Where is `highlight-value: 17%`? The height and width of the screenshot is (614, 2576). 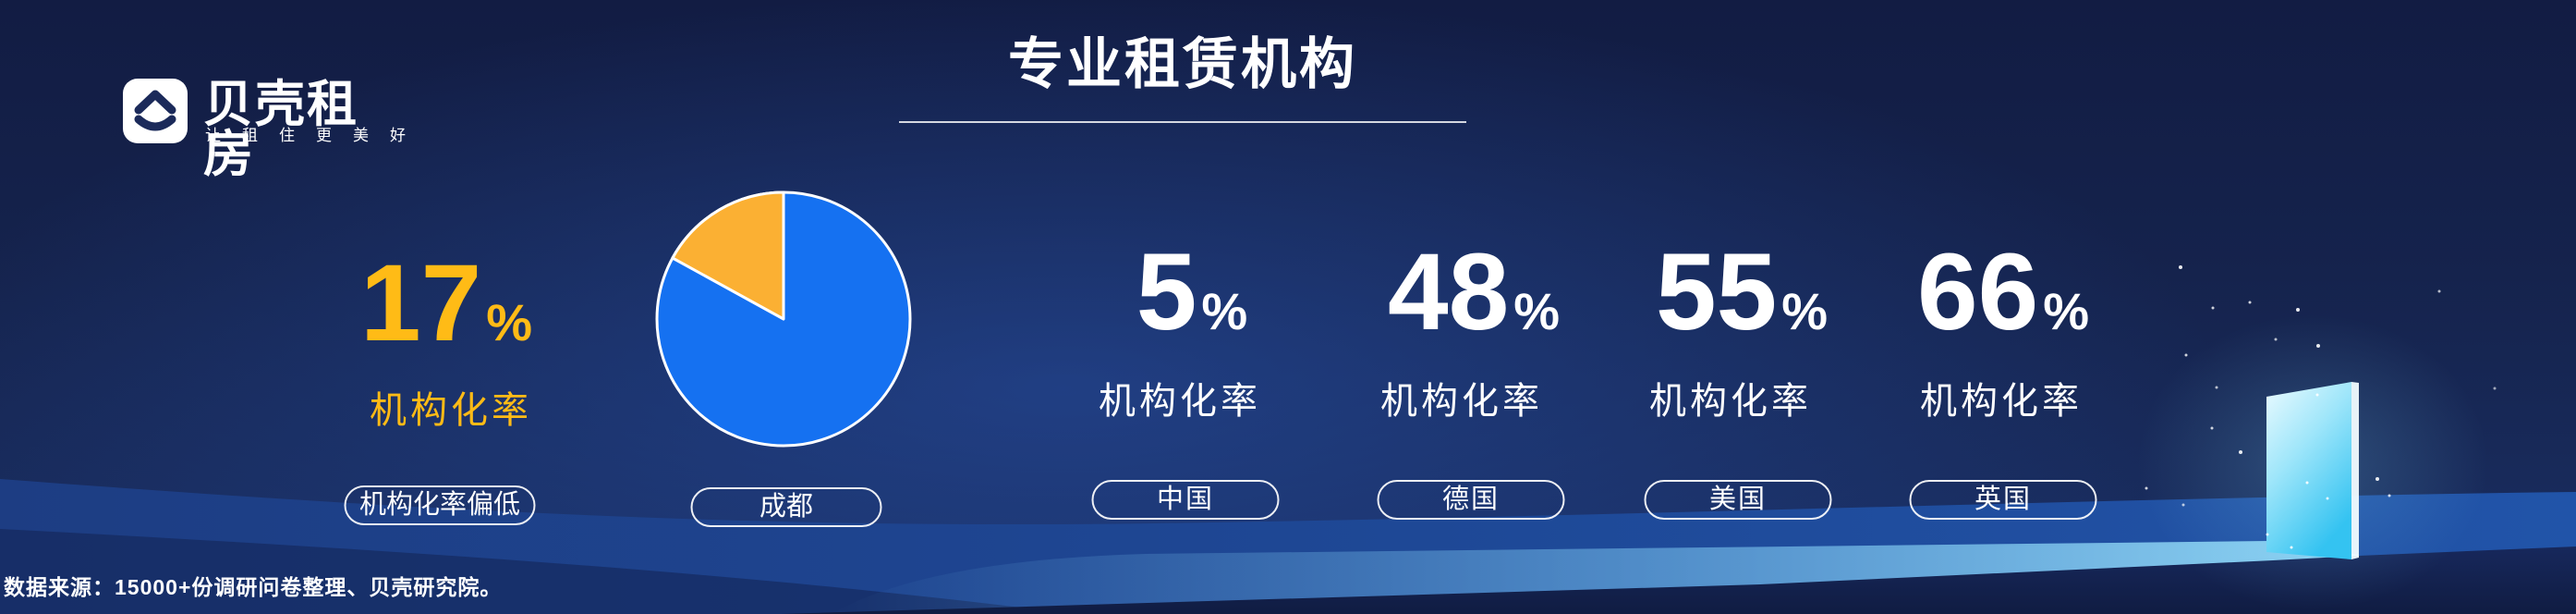
highlight-value: 17% is located at coordinates (446, 303).